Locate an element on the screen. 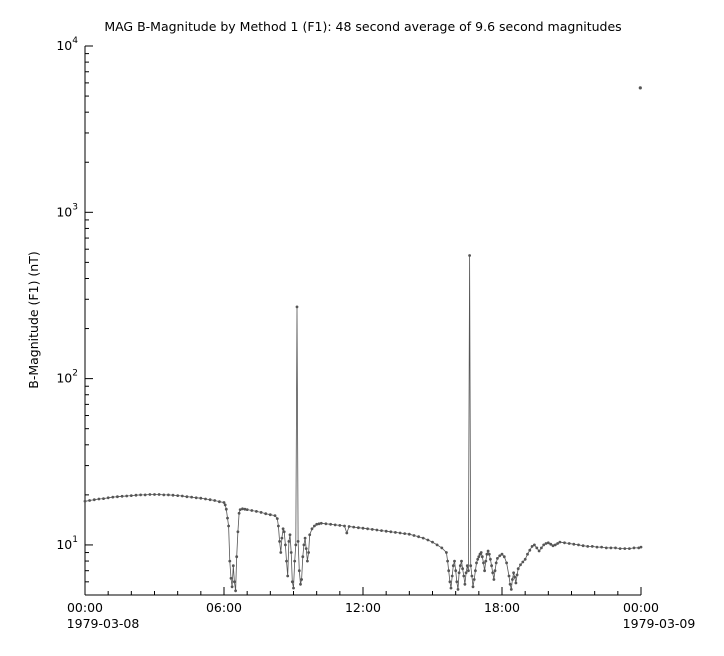 This screenshot has width=724, height=656. x-tick-label: 18:00 is located at coordinates (502, 607).